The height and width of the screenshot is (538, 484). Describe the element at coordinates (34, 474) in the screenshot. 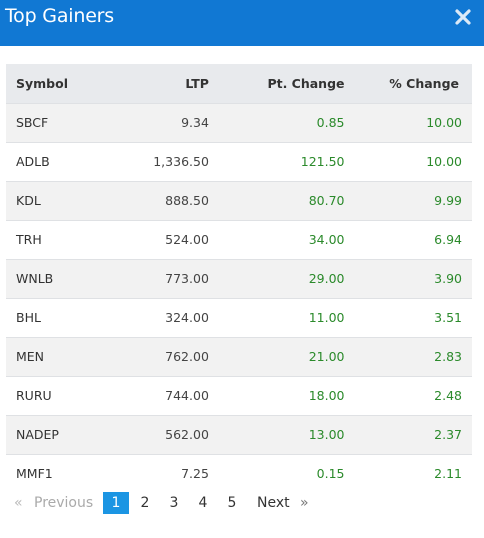

I see `cell-symbol: MMF1` at that location.